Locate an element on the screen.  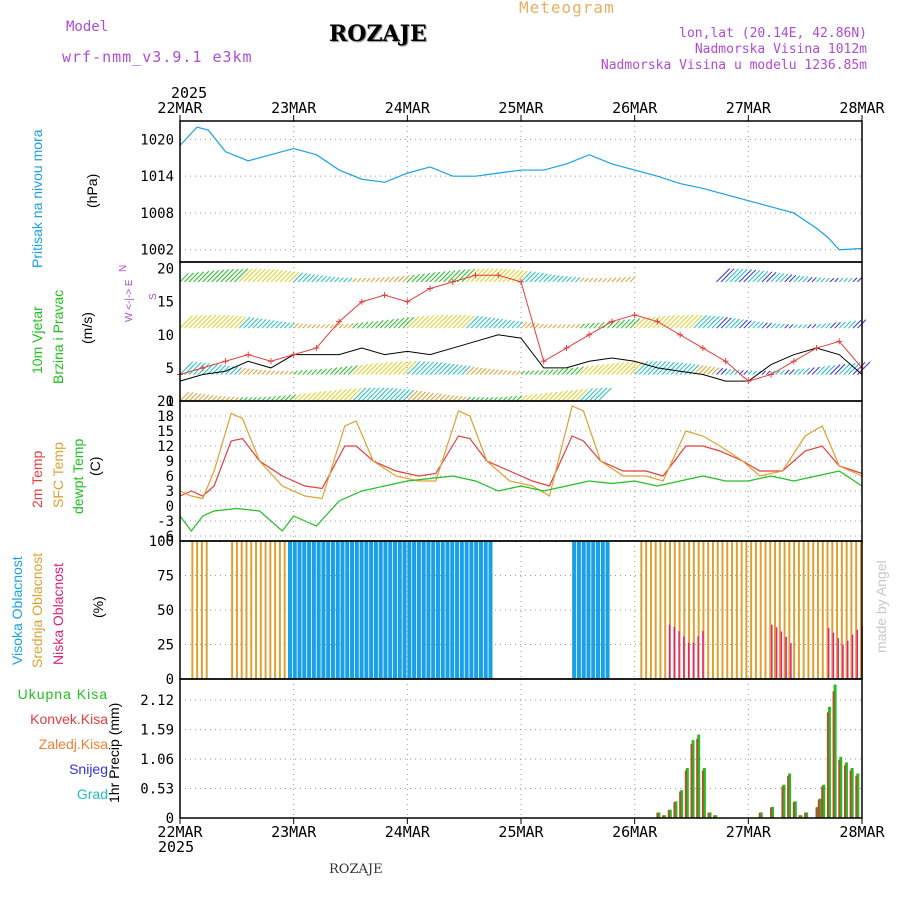
legend-total: Ukupna Kisa is located at coordinates (62, 694).